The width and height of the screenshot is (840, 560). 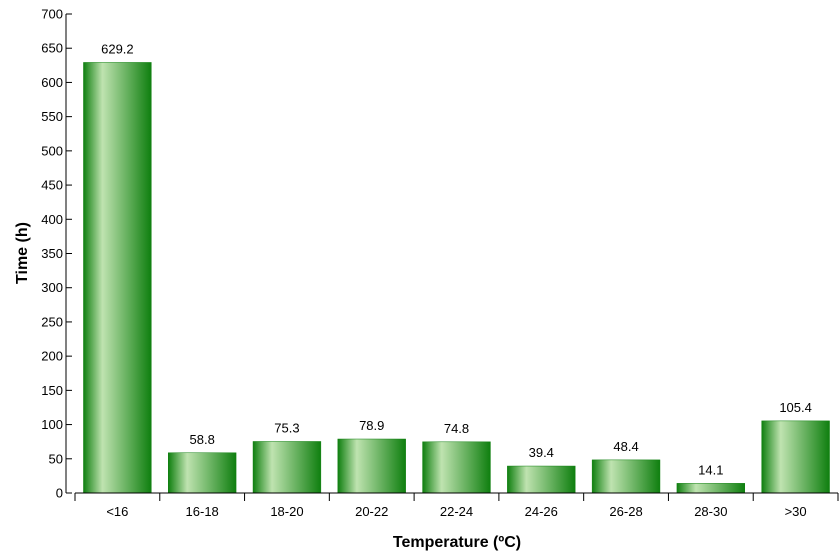 I want to click on x-tick-label: 22-24, so click(x=456, y=511).